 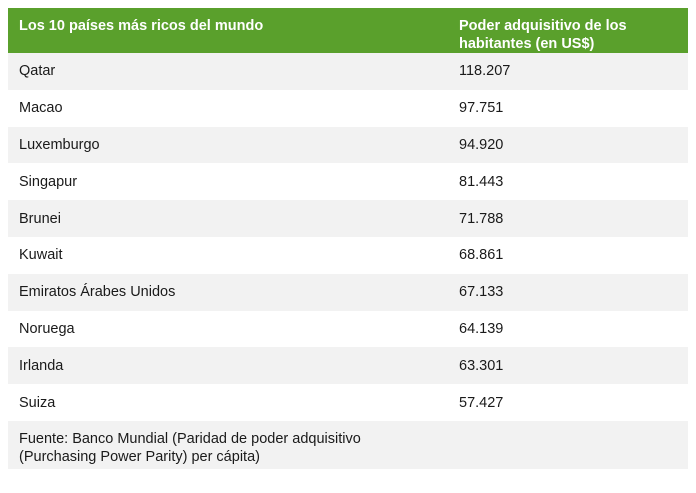 I want to click on table-row: Singapur 81.443, so click(x=348, y=182).